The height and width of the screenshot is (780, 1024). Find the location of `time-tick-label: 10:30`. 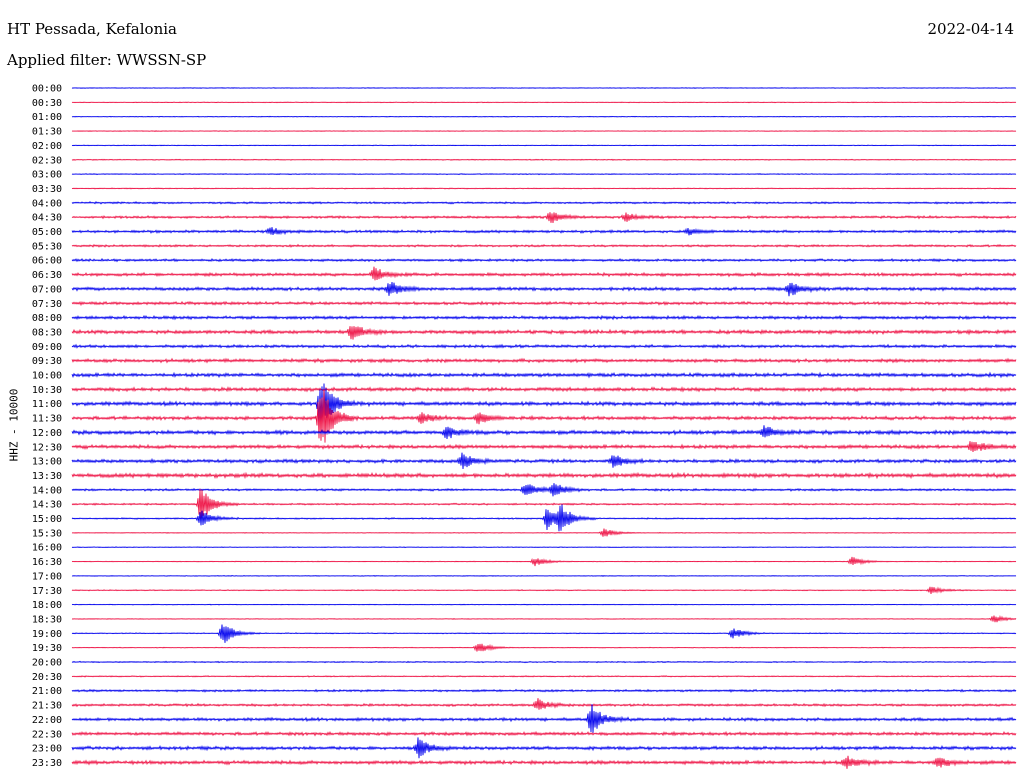

time-tick-label: 10:30 is located at coordinates (47, 390).